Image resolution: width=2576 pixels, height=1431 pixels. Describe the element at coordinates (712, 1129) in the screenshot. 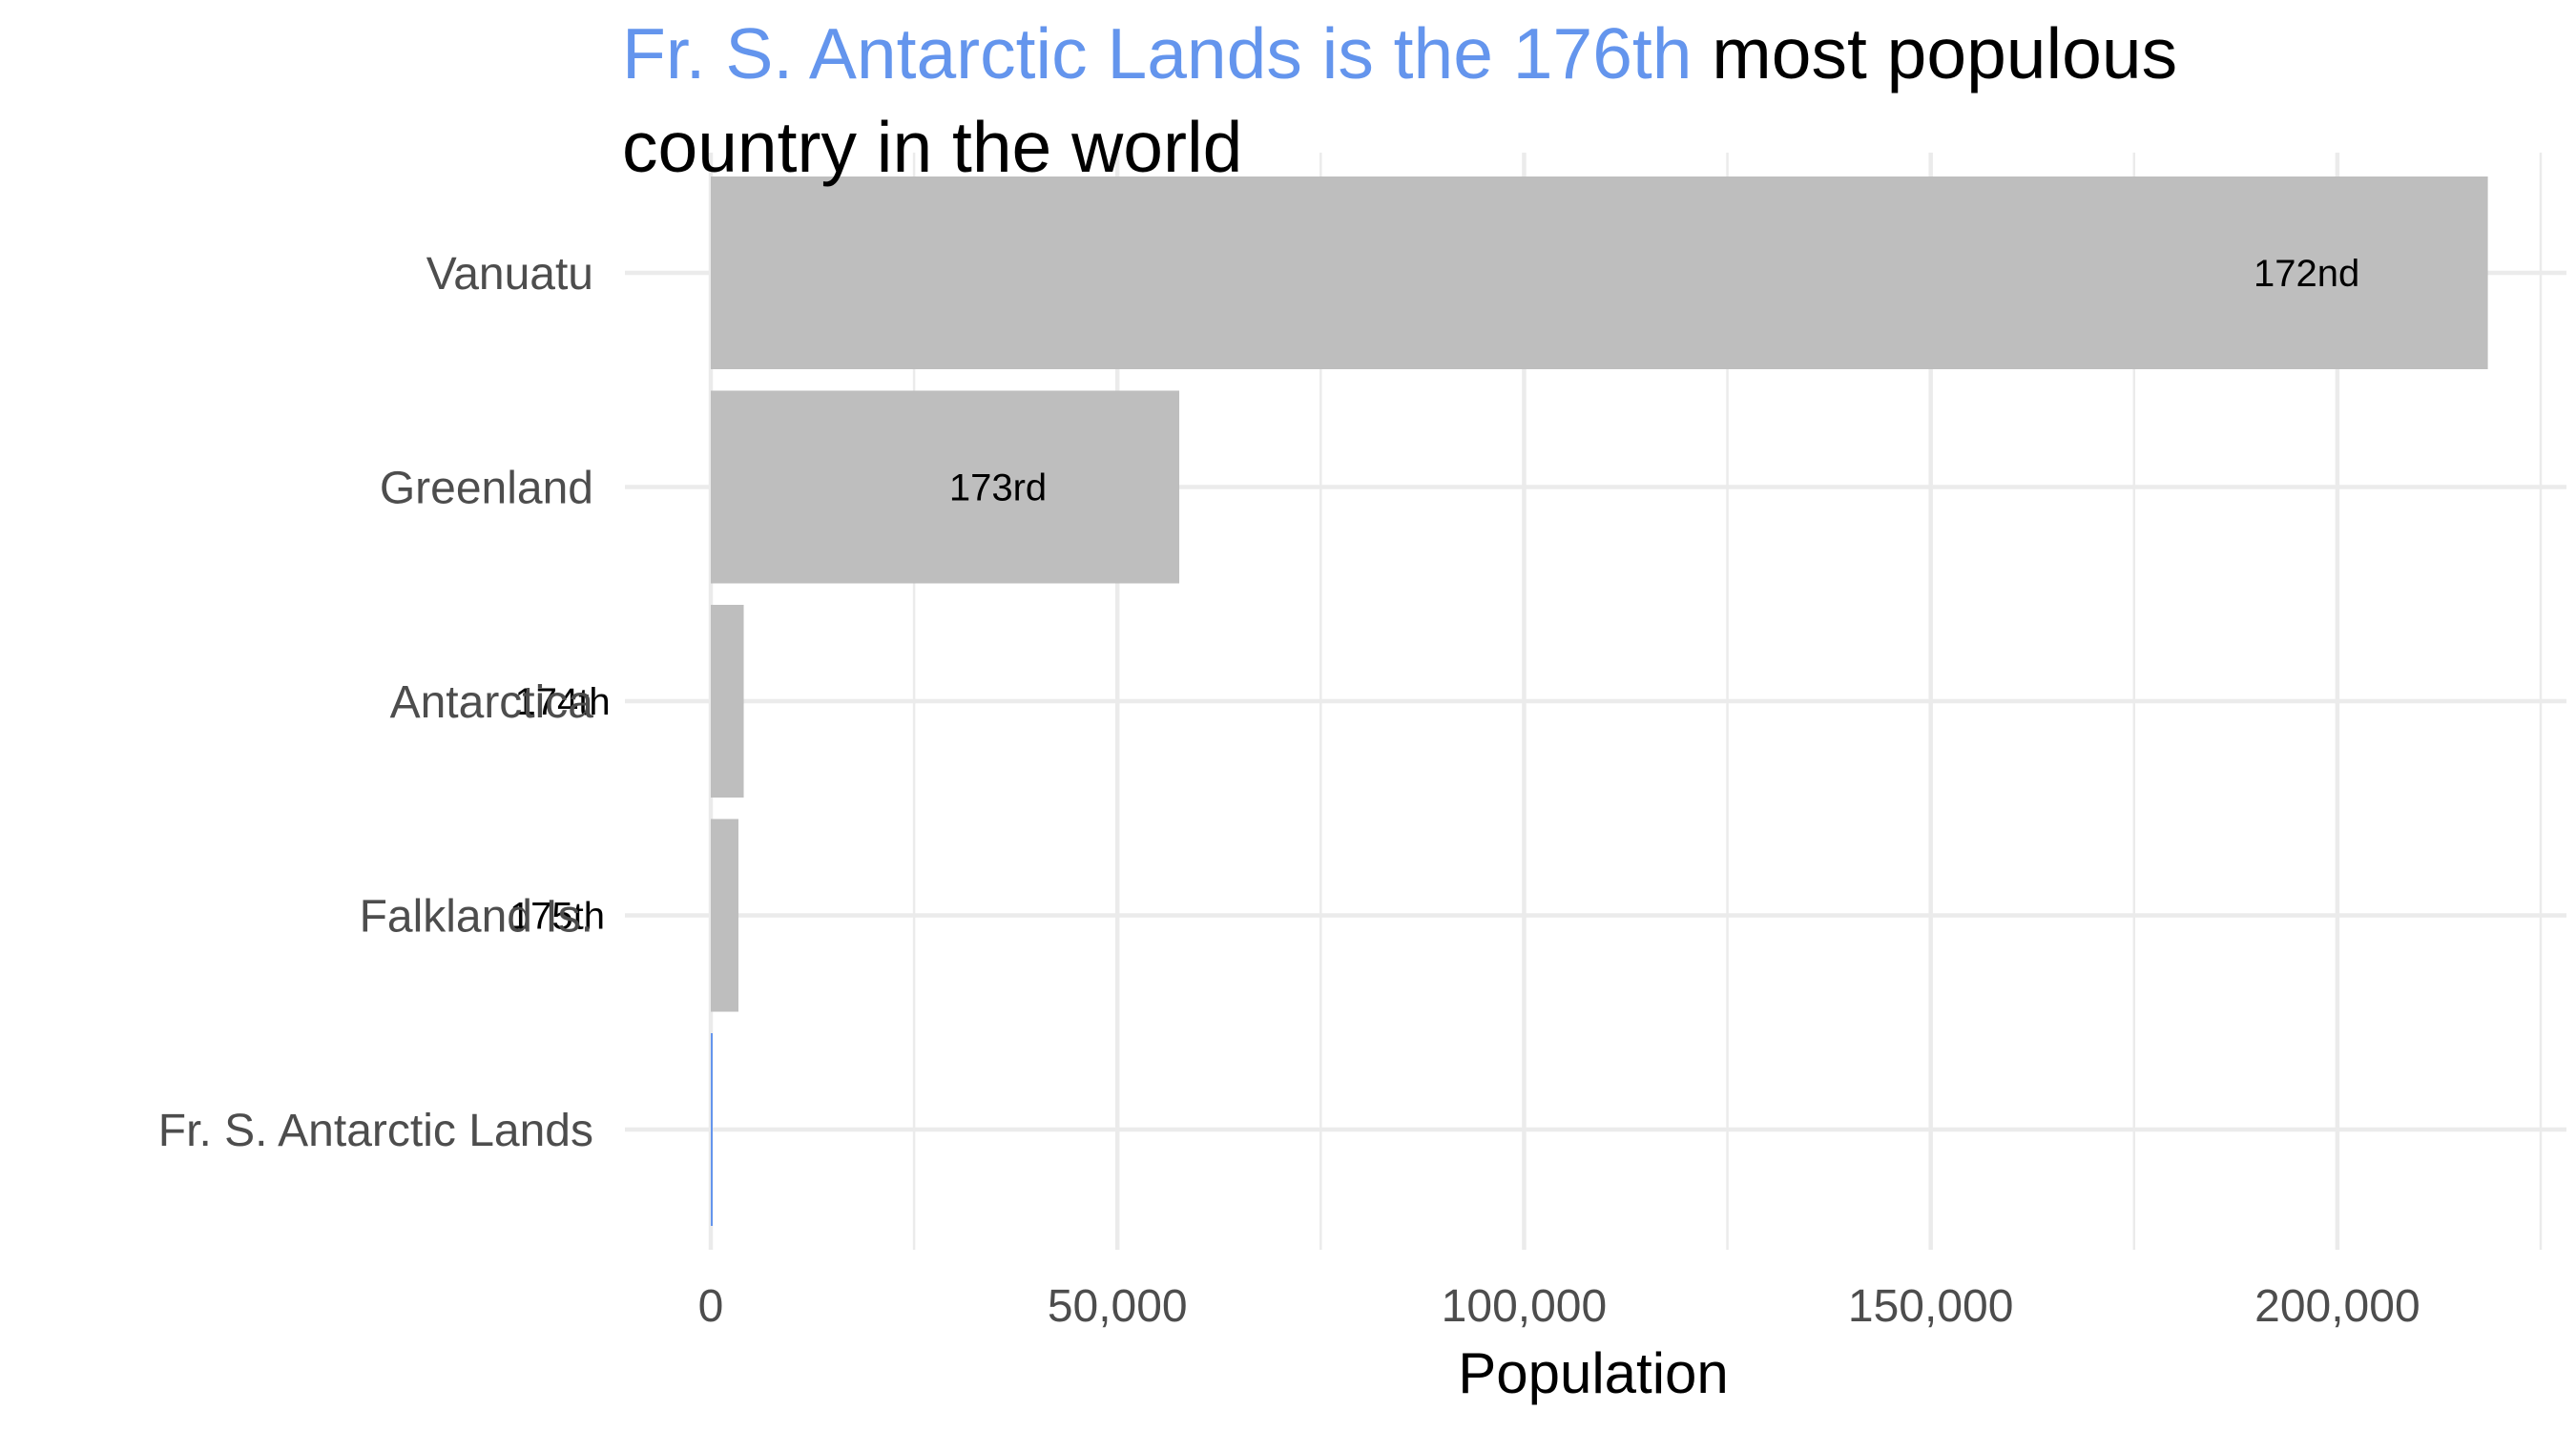

I see `bar-fr-s-antarctic-lands` at that location.